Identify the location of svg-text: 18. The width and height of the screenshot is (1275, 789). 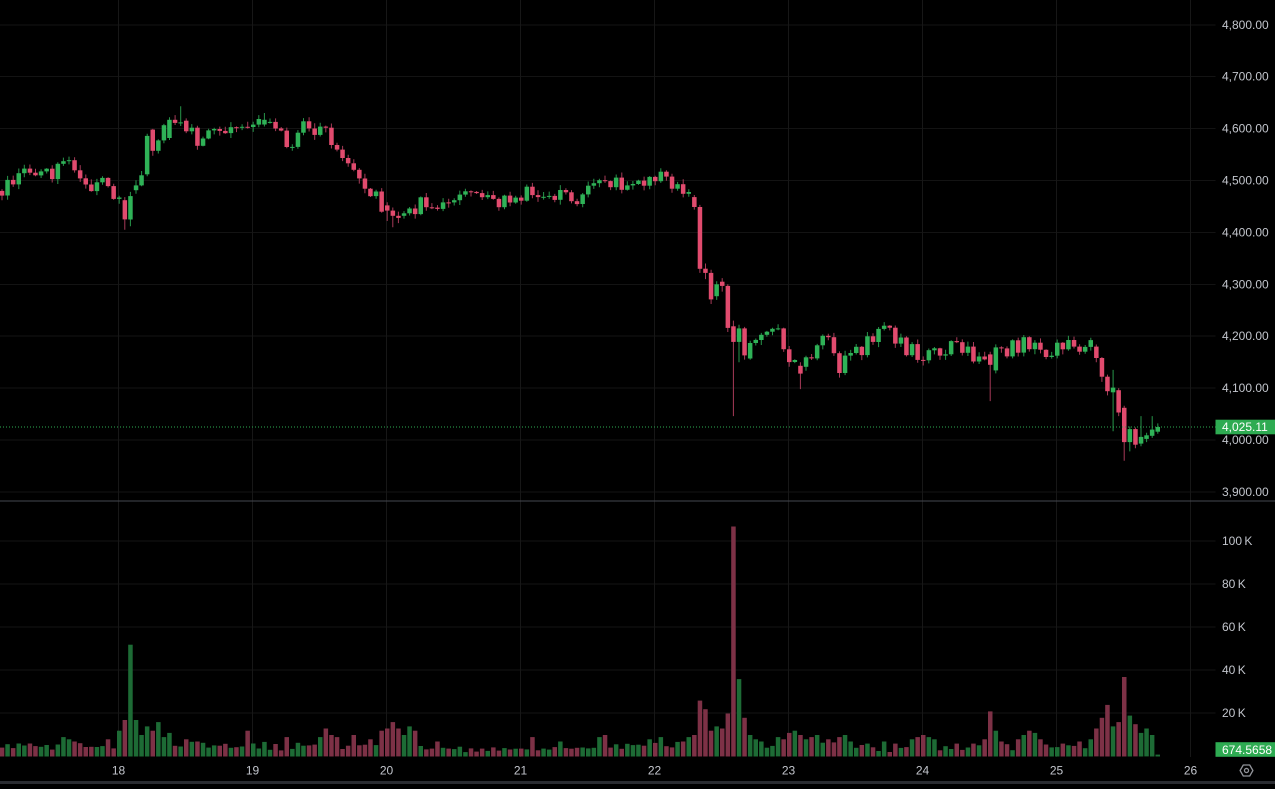
(119, 771).